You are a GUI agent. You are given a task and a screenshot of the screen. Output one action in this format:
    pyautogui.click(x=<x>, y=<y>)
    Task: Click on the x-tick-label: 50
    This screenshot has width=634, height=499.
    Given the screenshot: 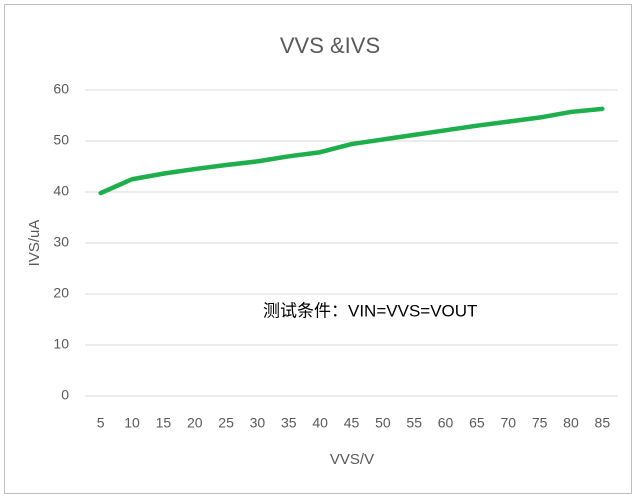 What is the action you would take?
    pyautogui.click(x=383, y=423)
    